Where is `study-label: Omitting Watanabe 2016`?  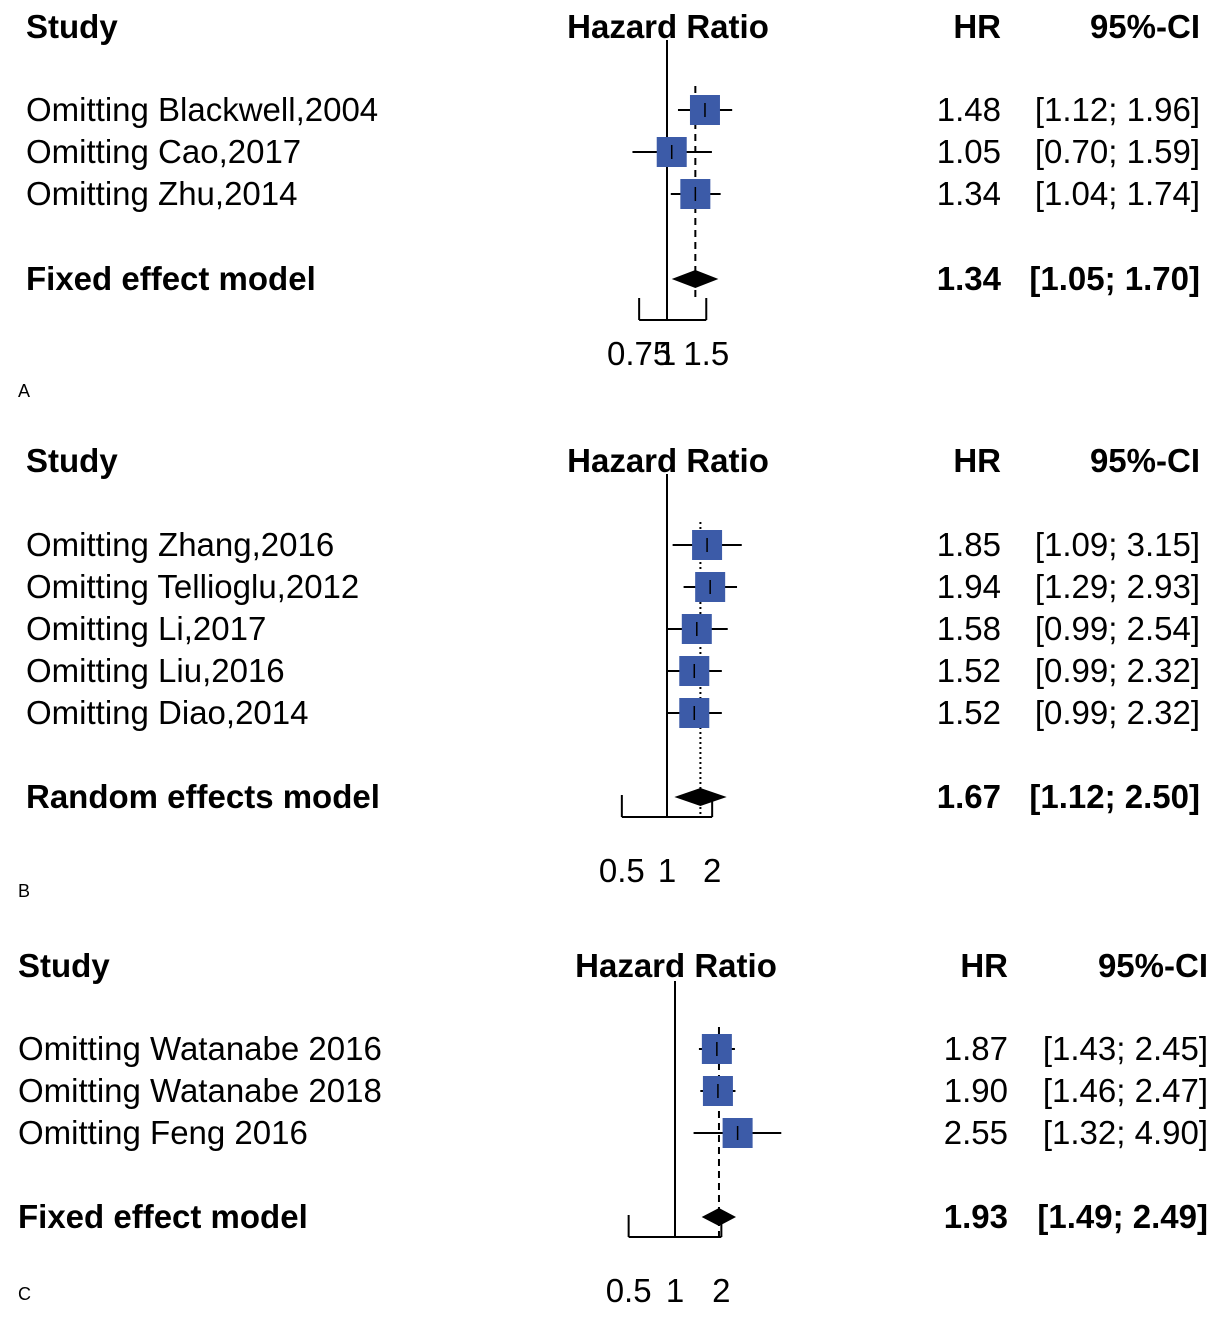 study-label: Omitting Watanabe 2016 is located at coordinates (200, 1048).